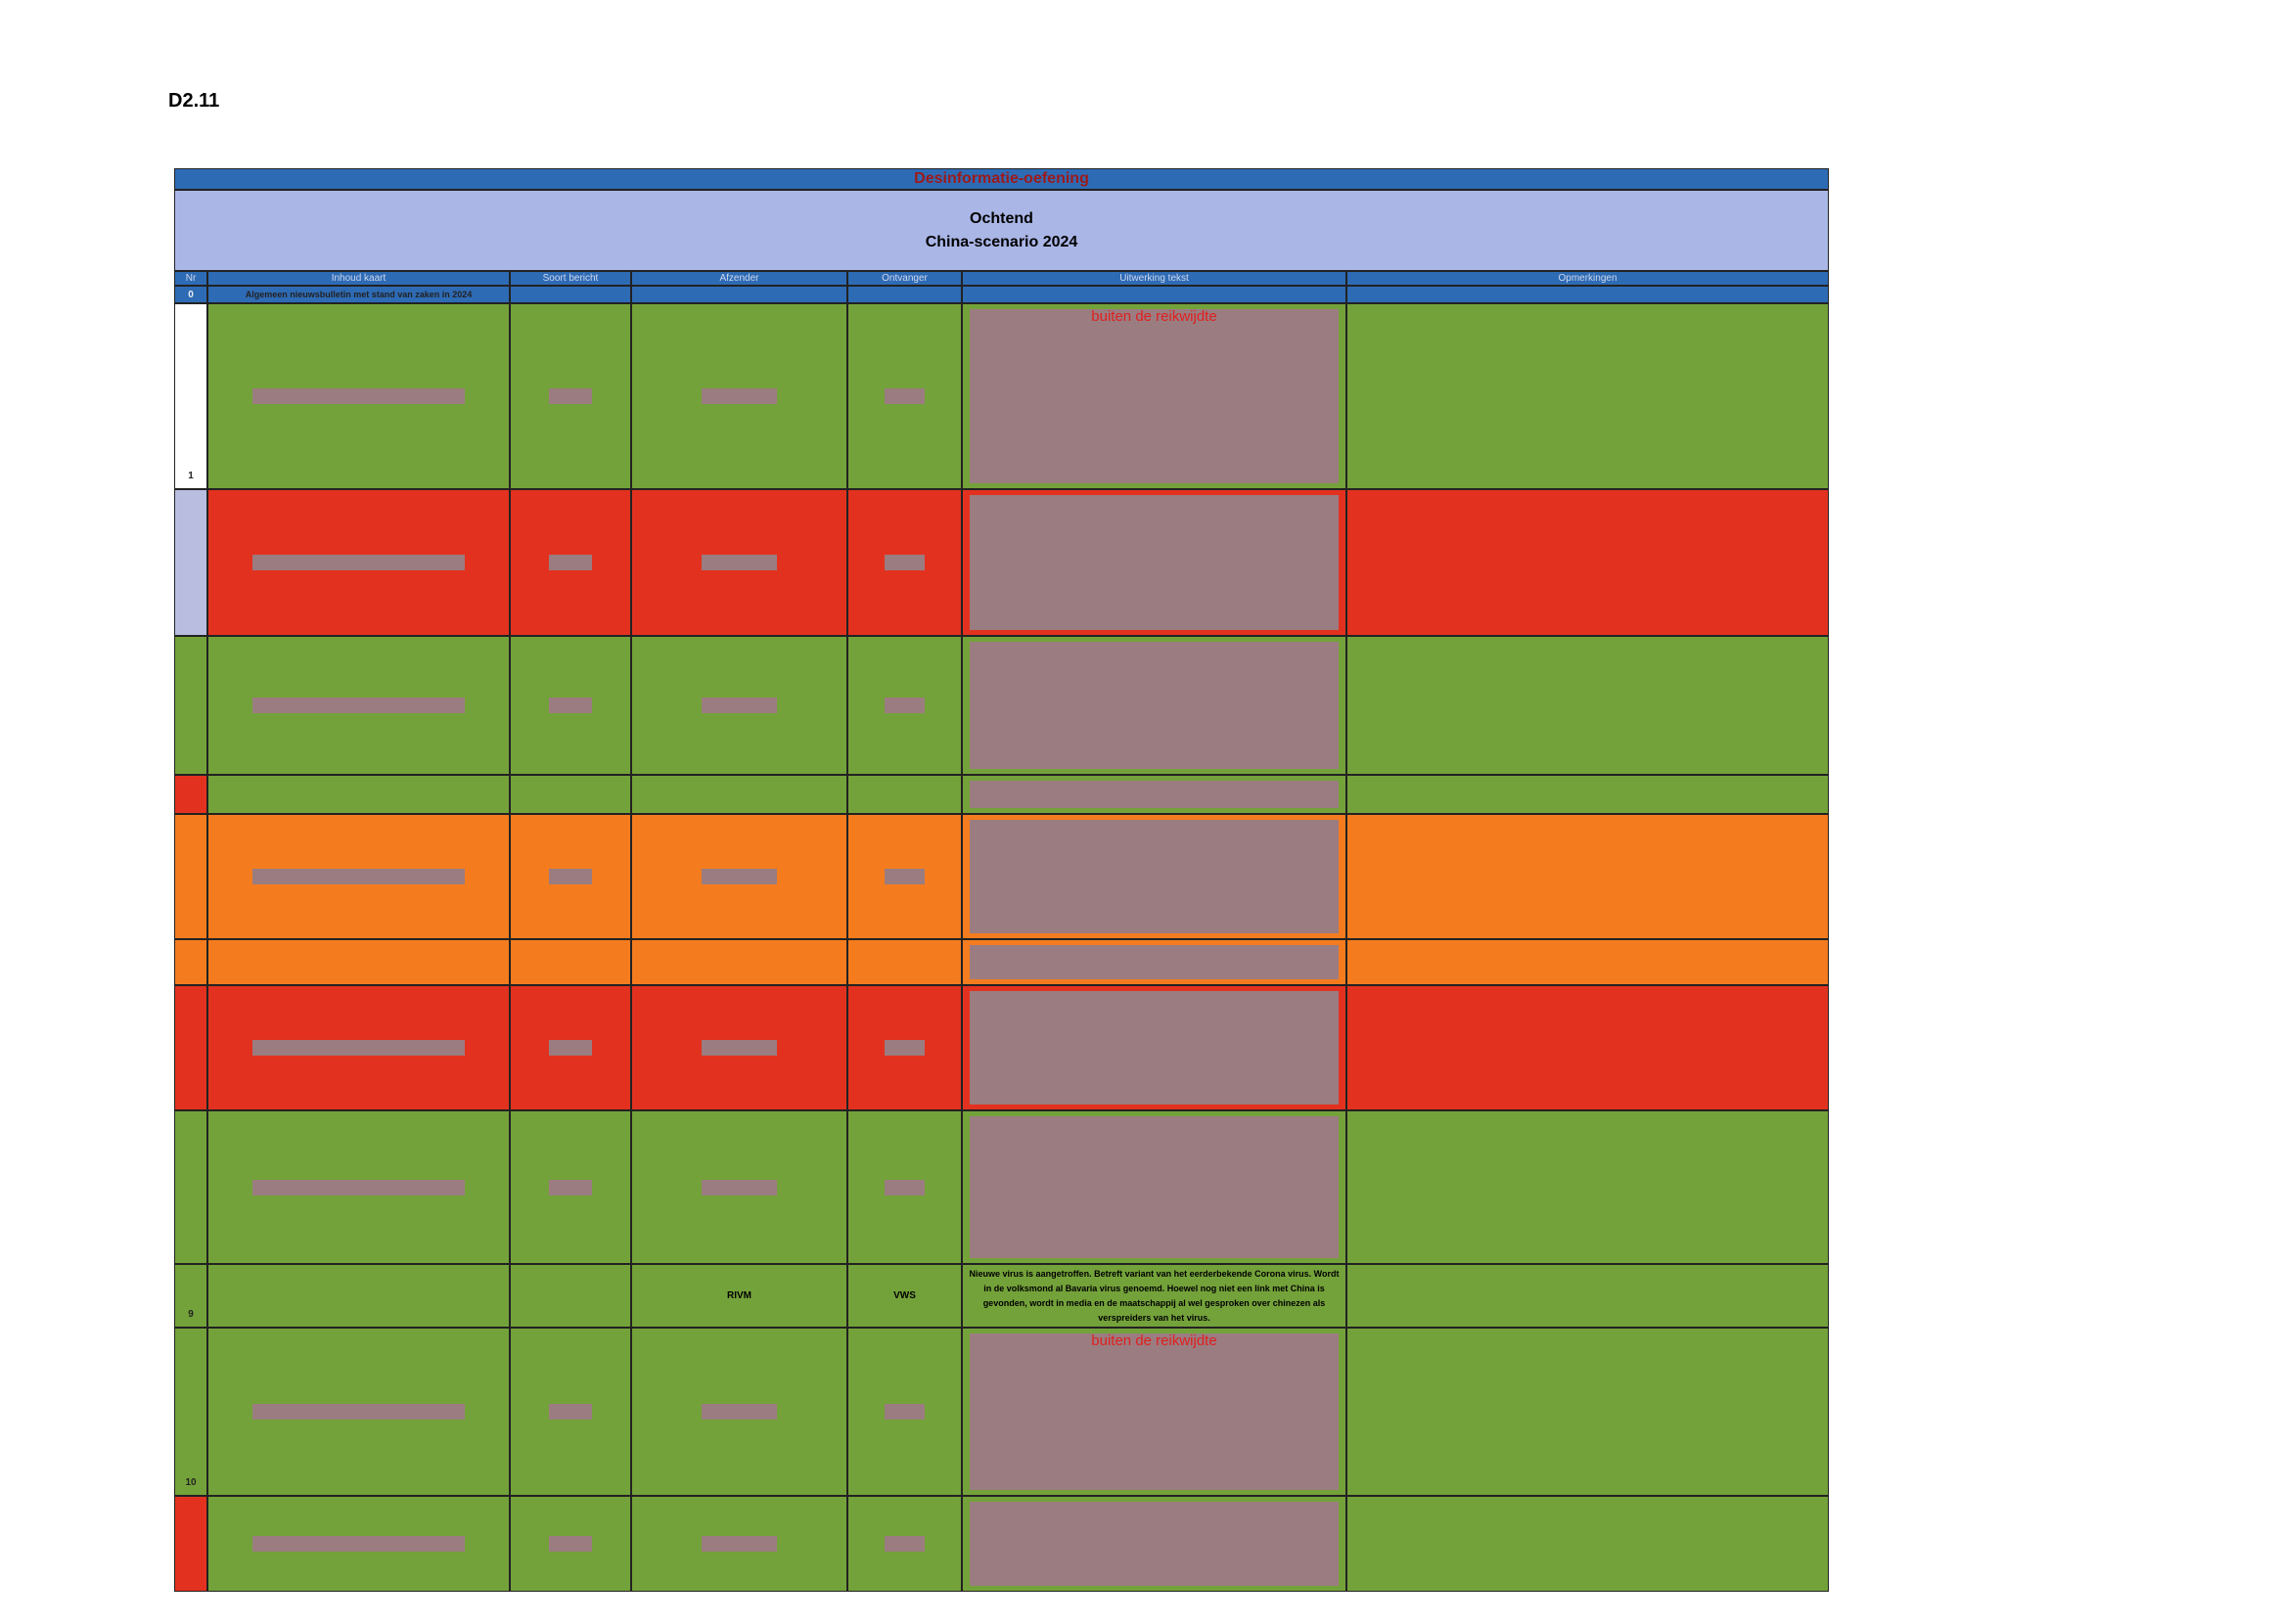  Describe the element at coordinates (190, 278) in the screenshot. I see `column-header: Nr` at that location.